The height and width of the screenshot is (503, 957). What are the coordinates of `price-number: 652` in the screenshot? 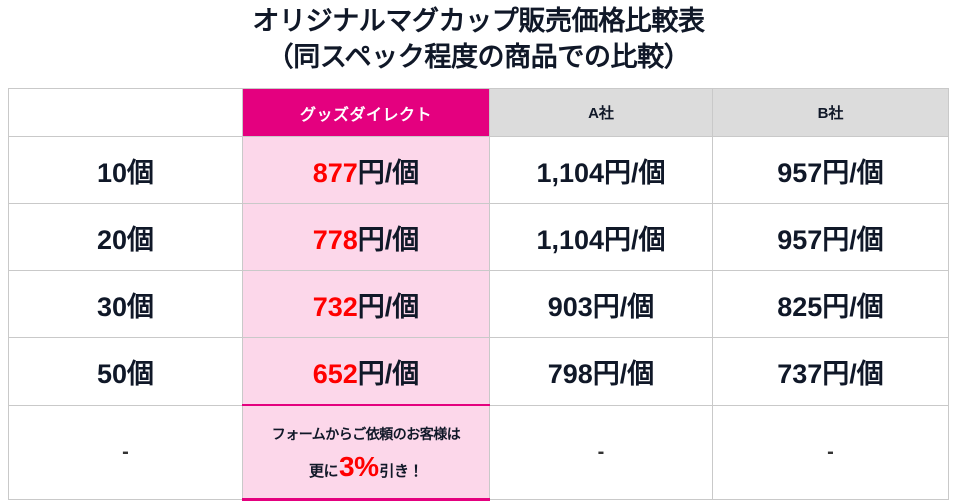 It's located at (335, 373).